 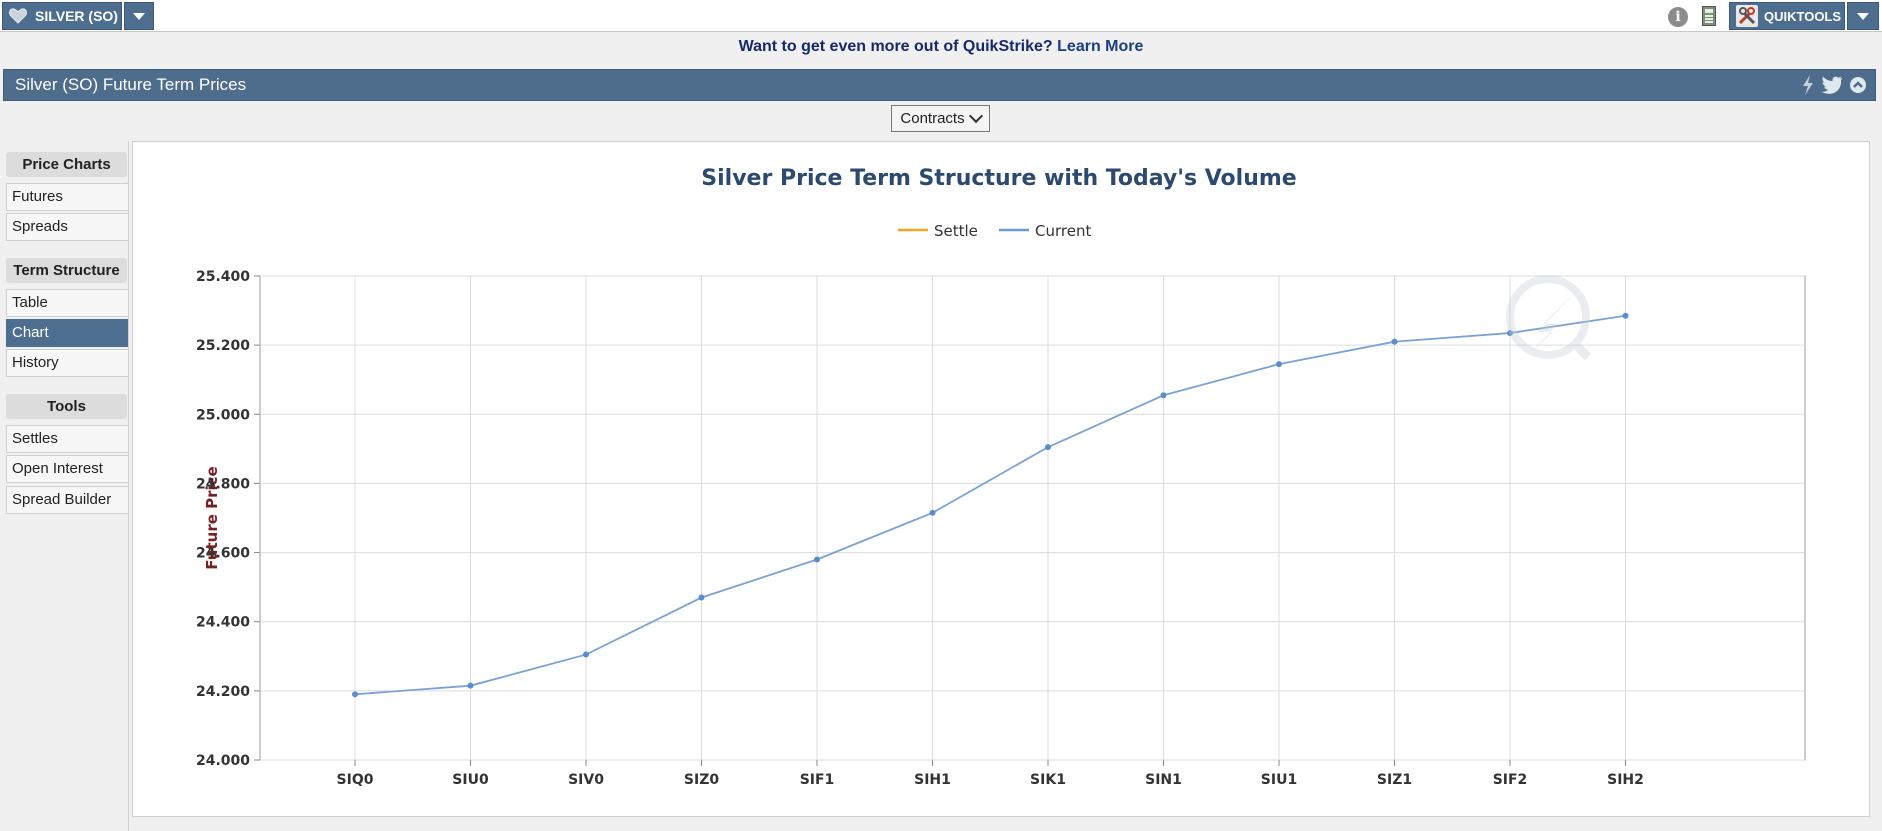 I want to click on x-tick-label: SIF2, so click(x=1510, y=780).